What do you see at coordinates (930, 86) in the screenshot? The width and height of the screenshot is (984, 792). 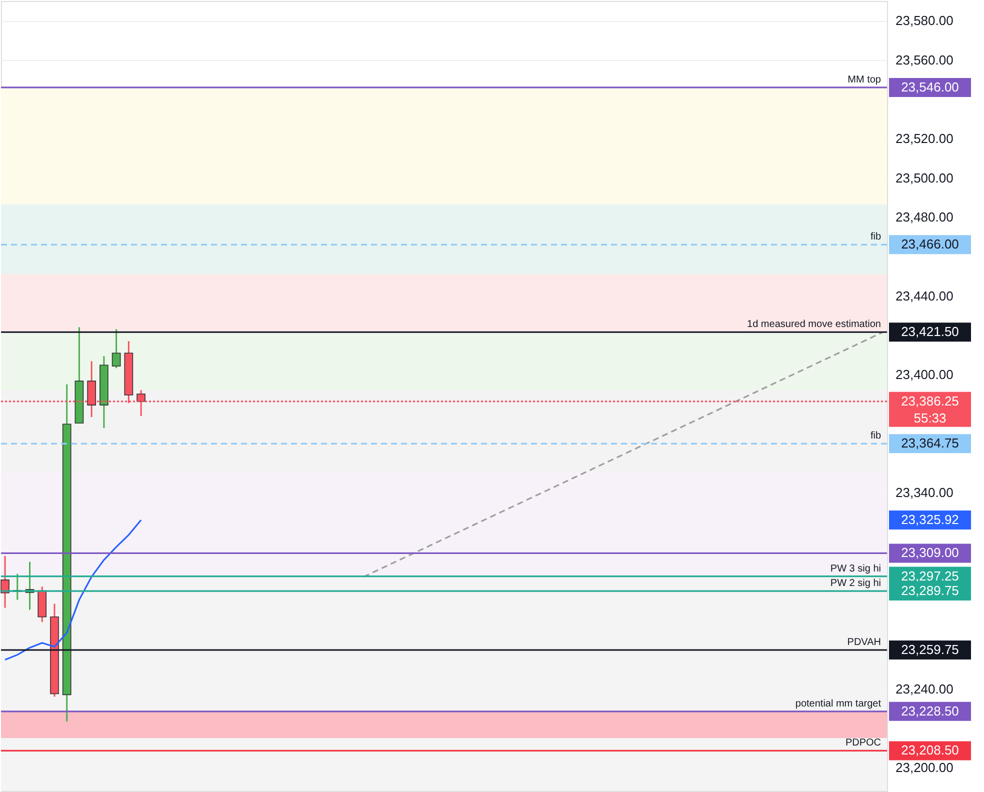 I see `text: 23,546.00` at bounding box center [930, 86].